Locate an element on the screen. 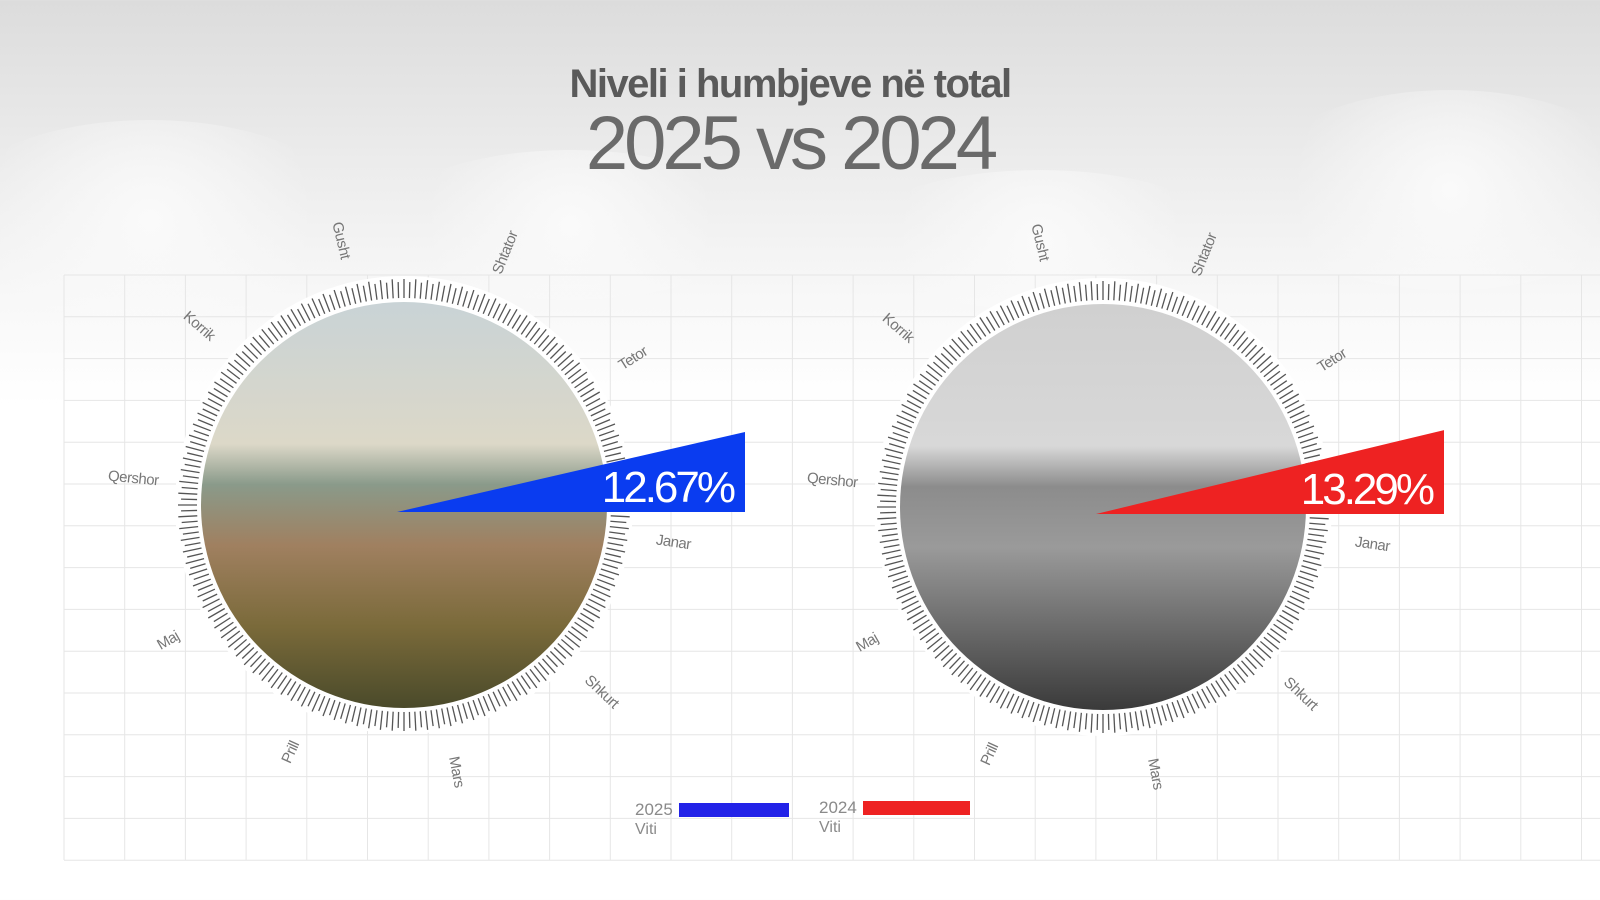  value-wedge is located at coordinates (1270, 472).